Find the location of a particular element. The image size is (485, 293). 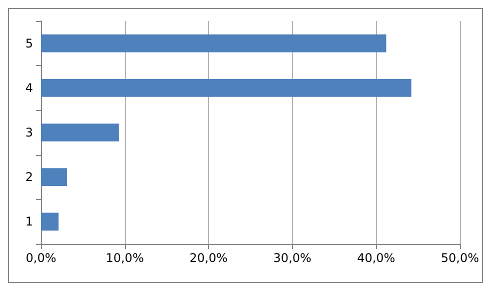

x-tick-label: 40,0% is located at coordinates (376, 258).